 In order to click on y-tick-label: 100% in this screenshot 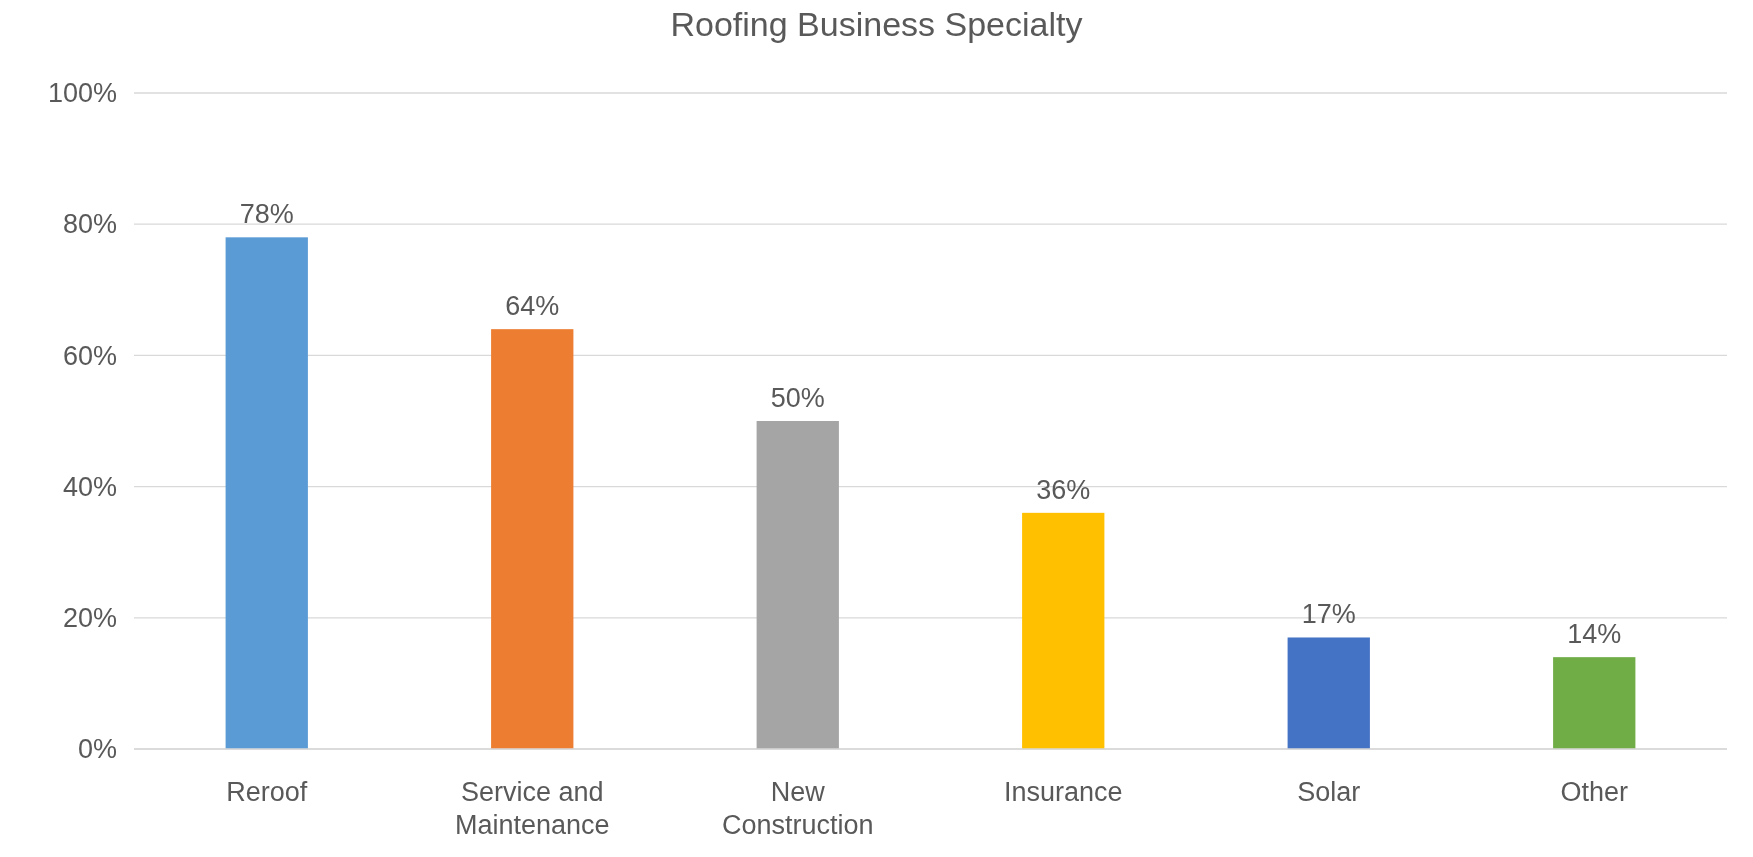, I will do `click(82, 93)`.